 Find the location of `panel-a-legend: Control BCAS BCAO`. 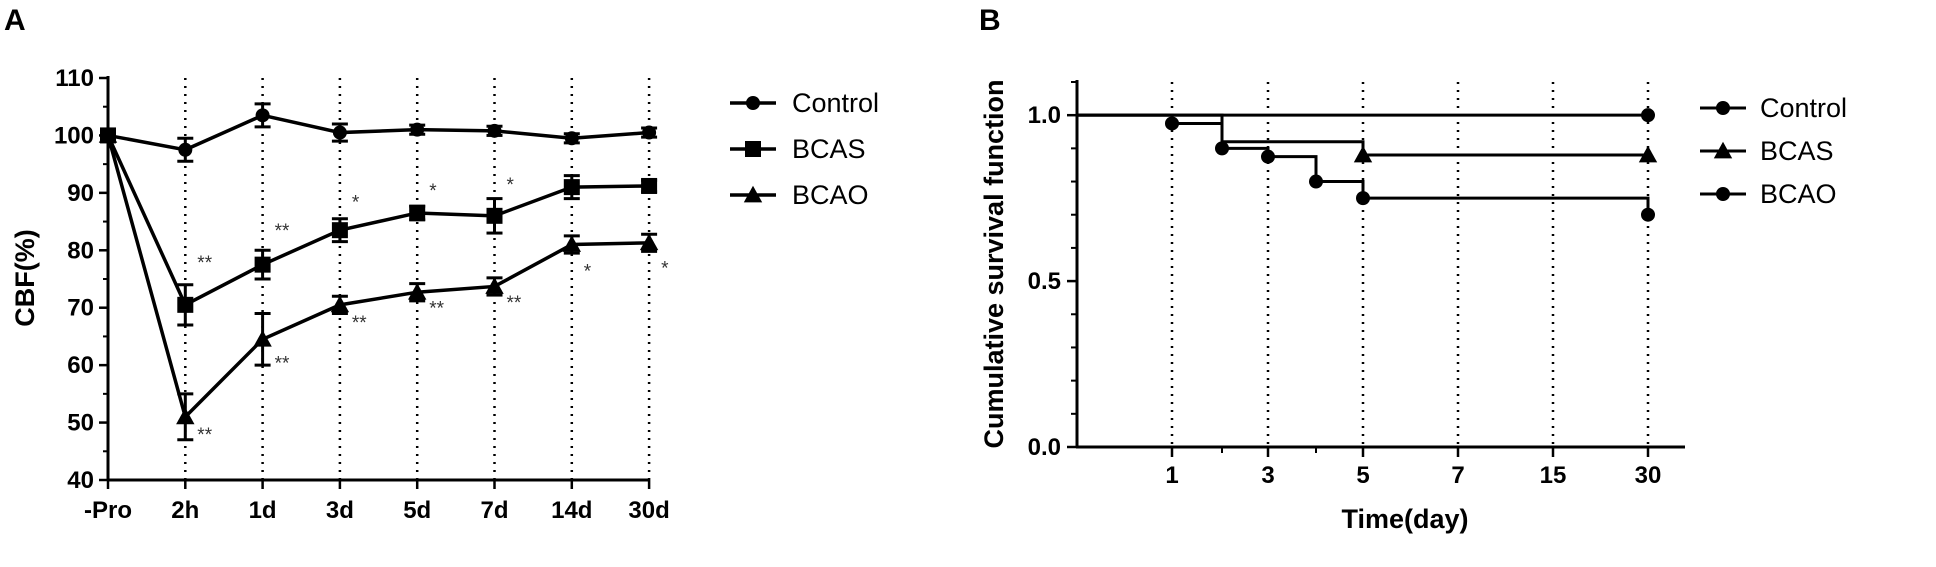

panel-a-legend: Control BCAS BCAO is located at coordinates (804, 149).